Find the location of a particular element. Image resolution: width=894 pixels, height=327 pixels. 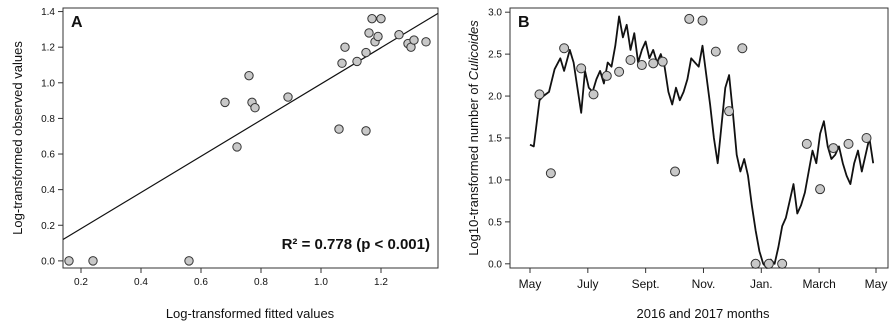

panel-b-x-tick-label: Jan. is located at coordinates (761, 284).